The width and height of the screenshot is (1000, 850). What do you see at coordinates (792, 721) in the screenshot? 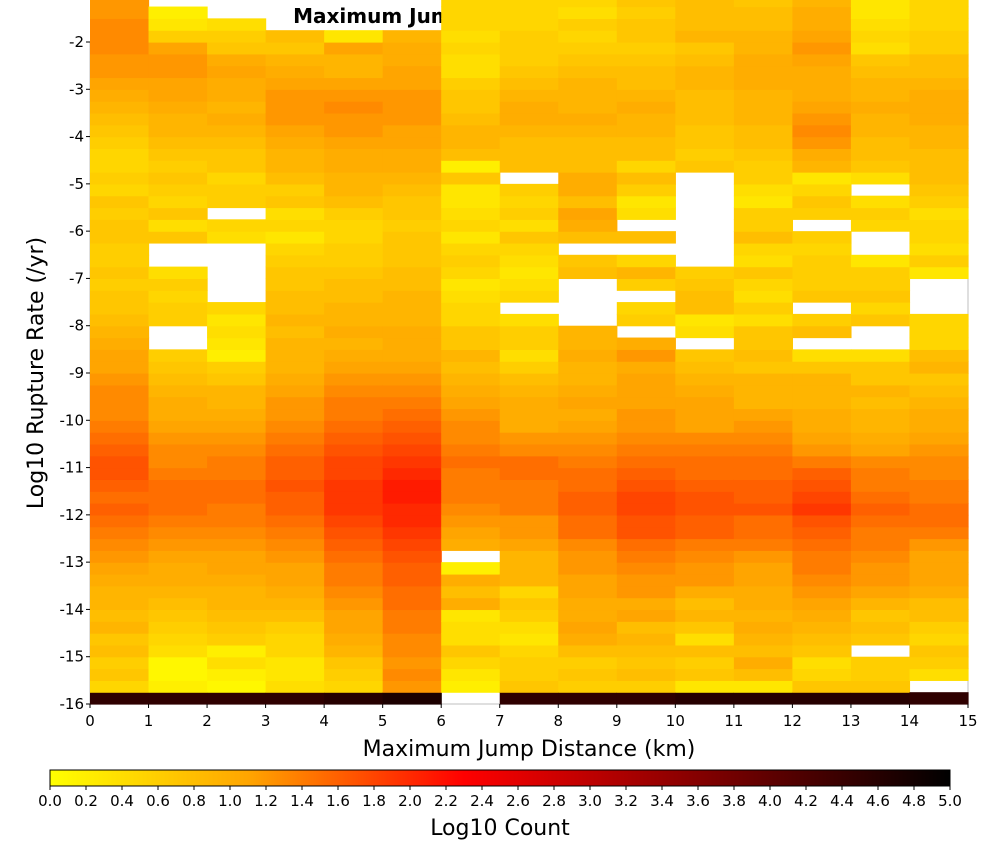
I see `x-tick-label: 12` at bounding box center [792, 721].